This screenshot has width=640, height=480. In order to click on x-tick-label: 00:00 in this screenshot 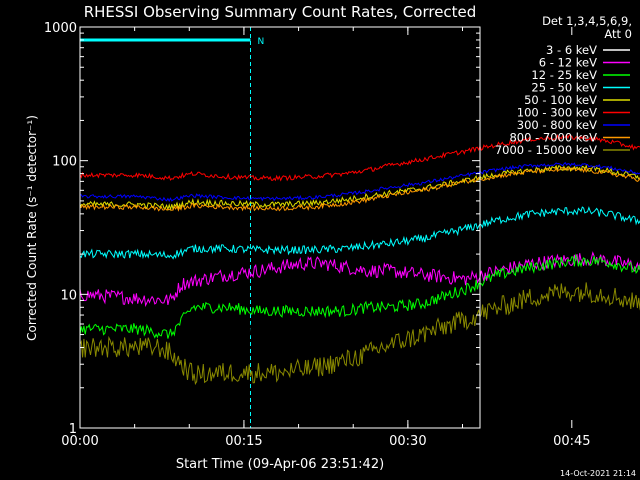, I will do `click(79, 441)`.